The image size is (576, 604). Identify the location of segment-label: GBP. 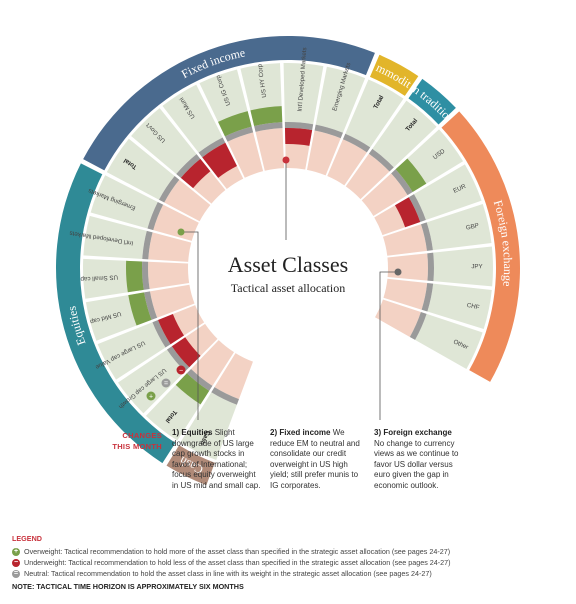
(472, 227).